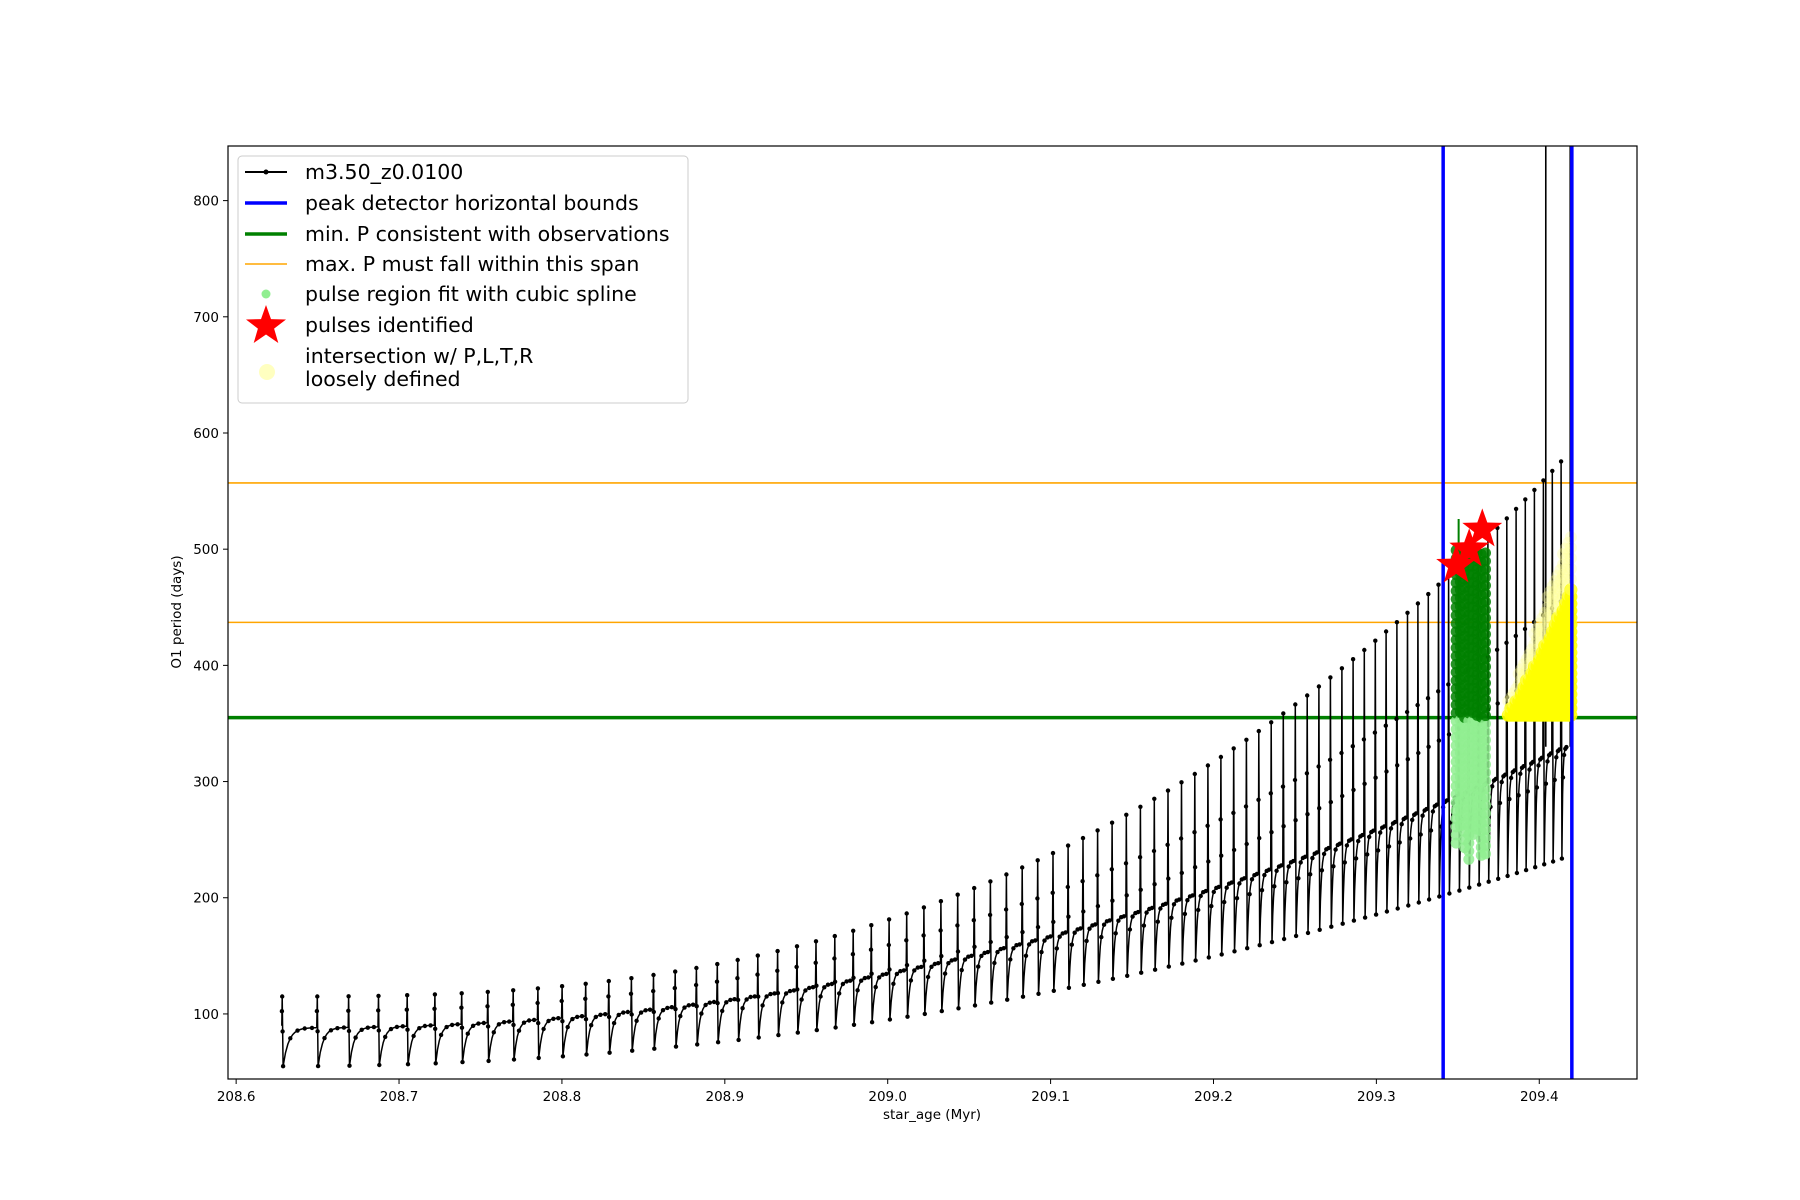  I want to click on max-period-span, so click(932, 553).